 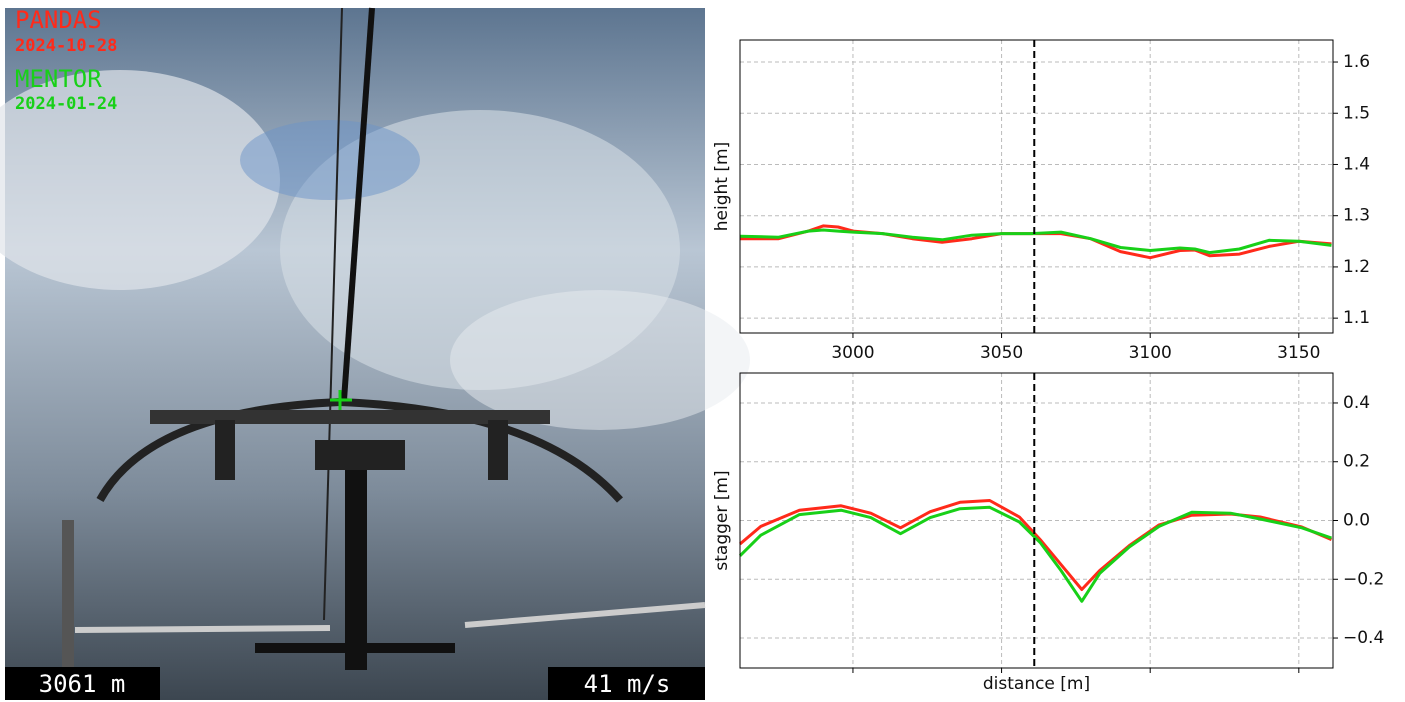 I want to click on distance-box, so click(x=82, y=683).